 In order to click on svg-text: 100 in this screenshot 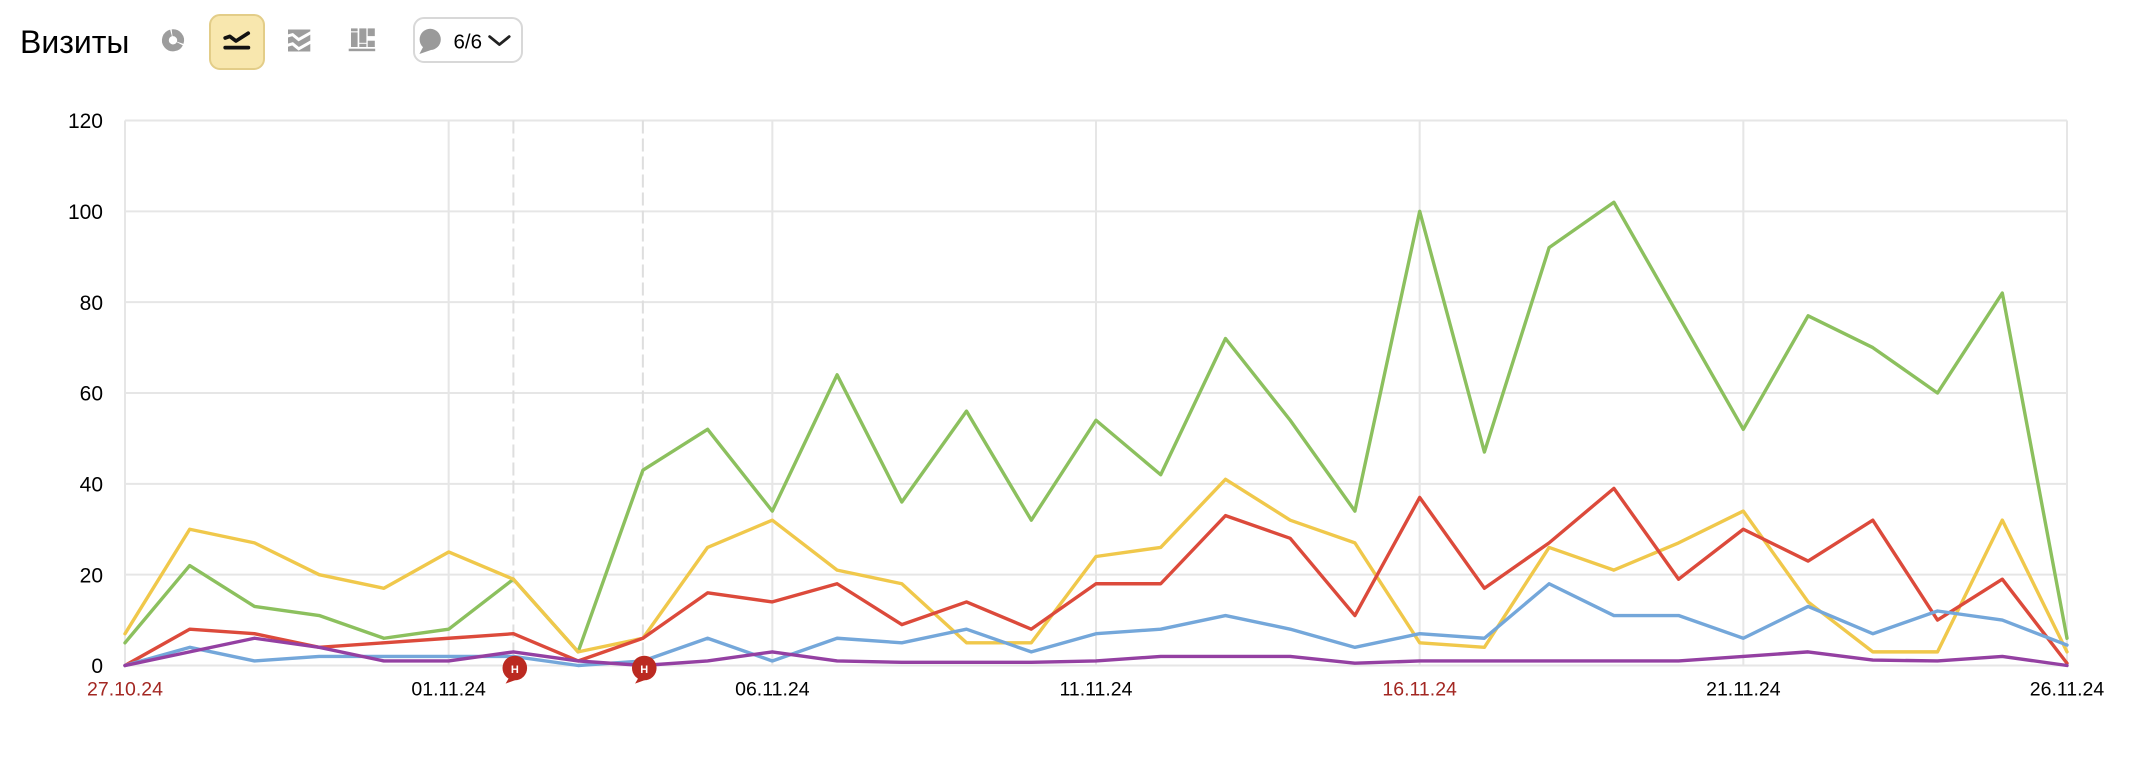, I will do `click(85, 212)`.